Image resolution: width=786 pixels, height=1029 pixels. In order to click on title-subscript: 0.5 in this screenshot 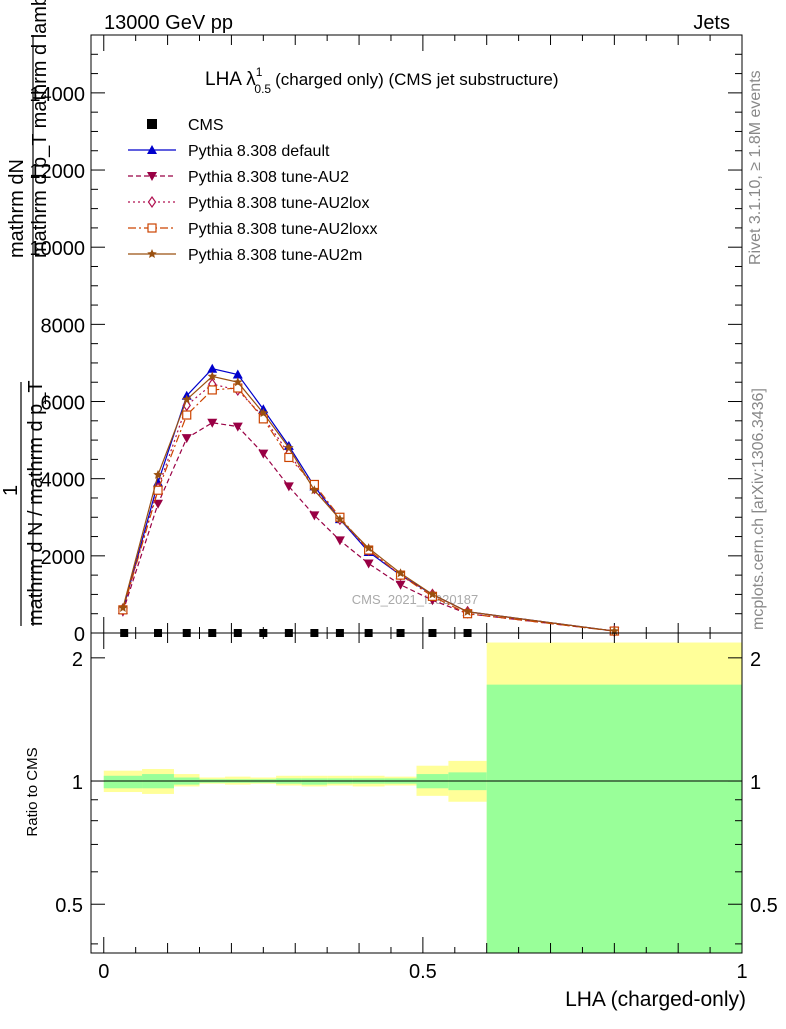, I will do `click(262, 89)`.